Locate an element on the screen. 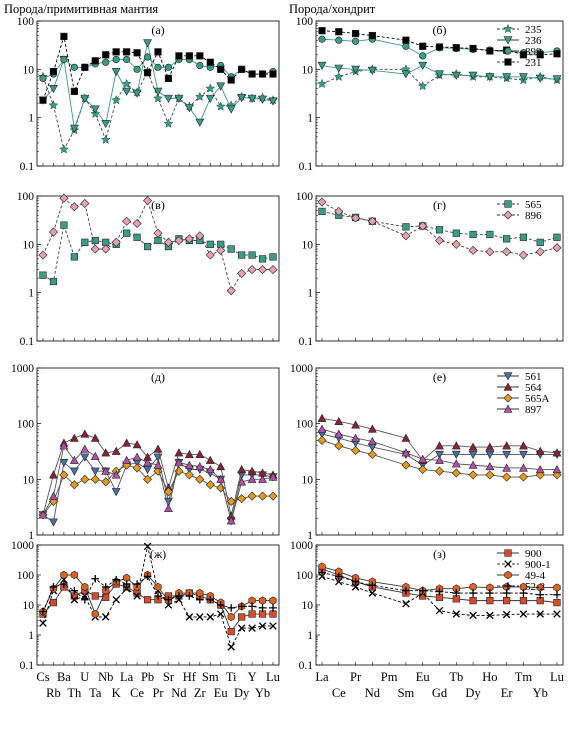 This screenshot has height=732, width=569. legend-label: 564 is located at coordinates (533, 388).